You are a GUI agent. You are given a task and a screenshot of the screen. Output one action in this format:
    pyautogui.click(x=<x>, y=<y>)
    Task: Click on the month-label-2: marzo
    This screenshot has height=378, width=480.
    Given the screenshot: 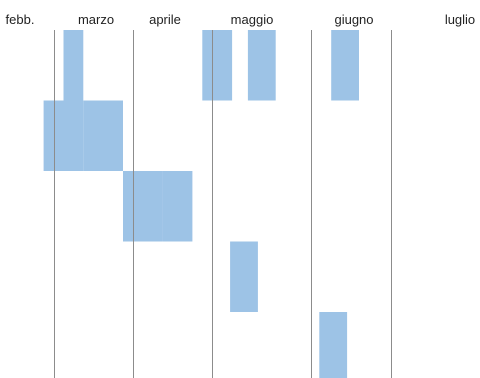 What is the action you would take?
    pyautogui.click(x=96, y=19)
    